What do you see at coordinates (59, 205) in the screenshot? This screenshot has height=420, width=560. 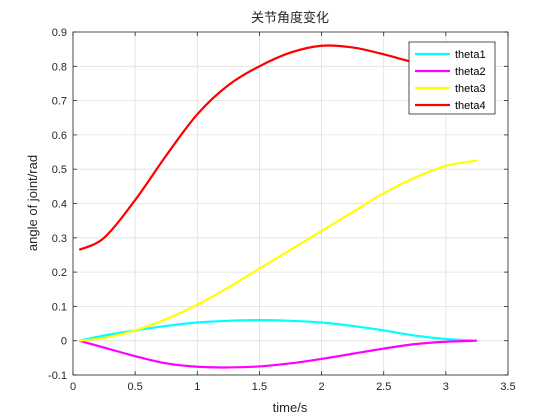 I see `y-tick-label: 0.4` at bounding box center [59, 205].